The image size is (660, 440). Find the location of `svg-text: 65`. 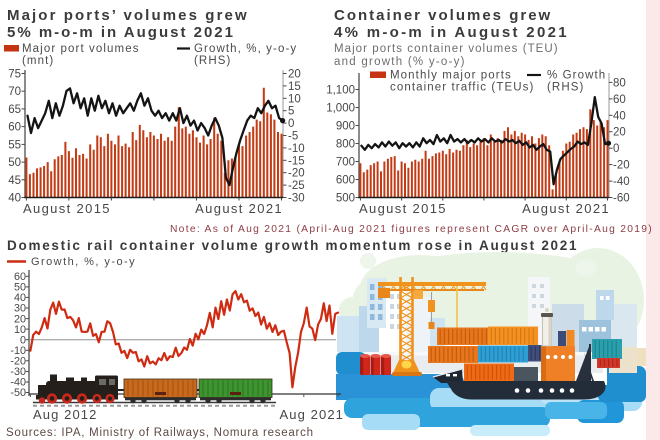

svg-text: 65 is located at coordinates (14, 110).